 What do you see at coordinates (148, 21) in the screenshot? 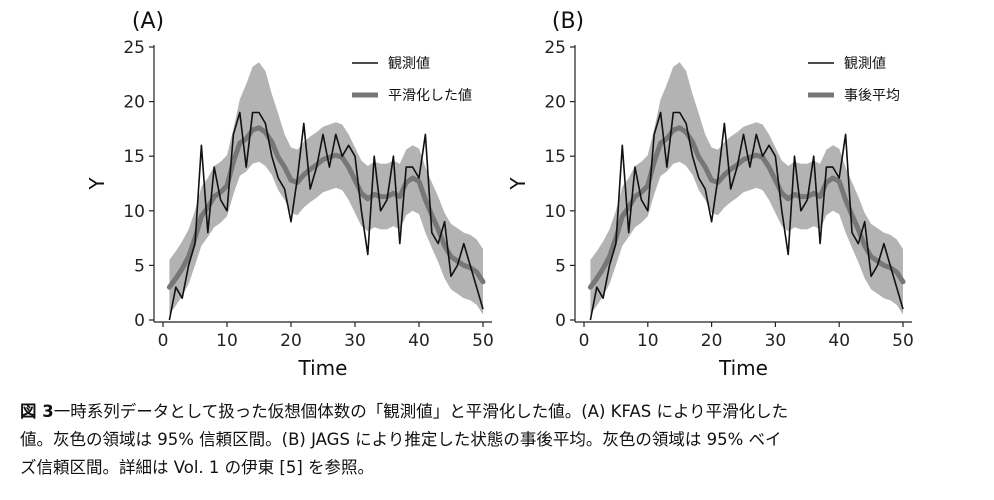
I see `panel-label: (A)` at bounding box center [148, 21].